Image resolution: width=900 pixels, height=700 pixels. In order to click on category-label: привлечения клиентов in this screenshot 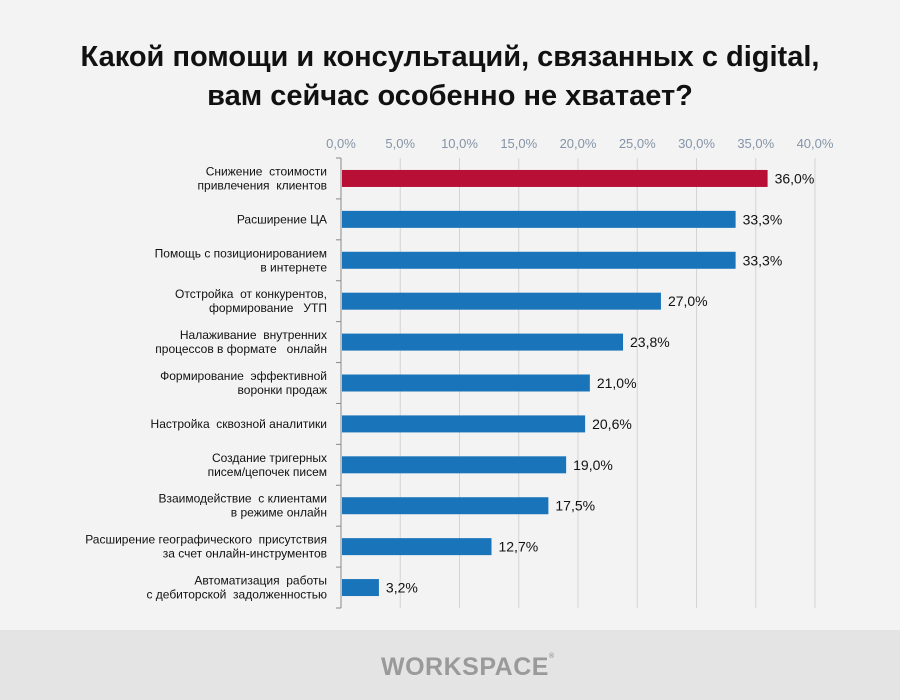, I will do `click(262, 185)`.